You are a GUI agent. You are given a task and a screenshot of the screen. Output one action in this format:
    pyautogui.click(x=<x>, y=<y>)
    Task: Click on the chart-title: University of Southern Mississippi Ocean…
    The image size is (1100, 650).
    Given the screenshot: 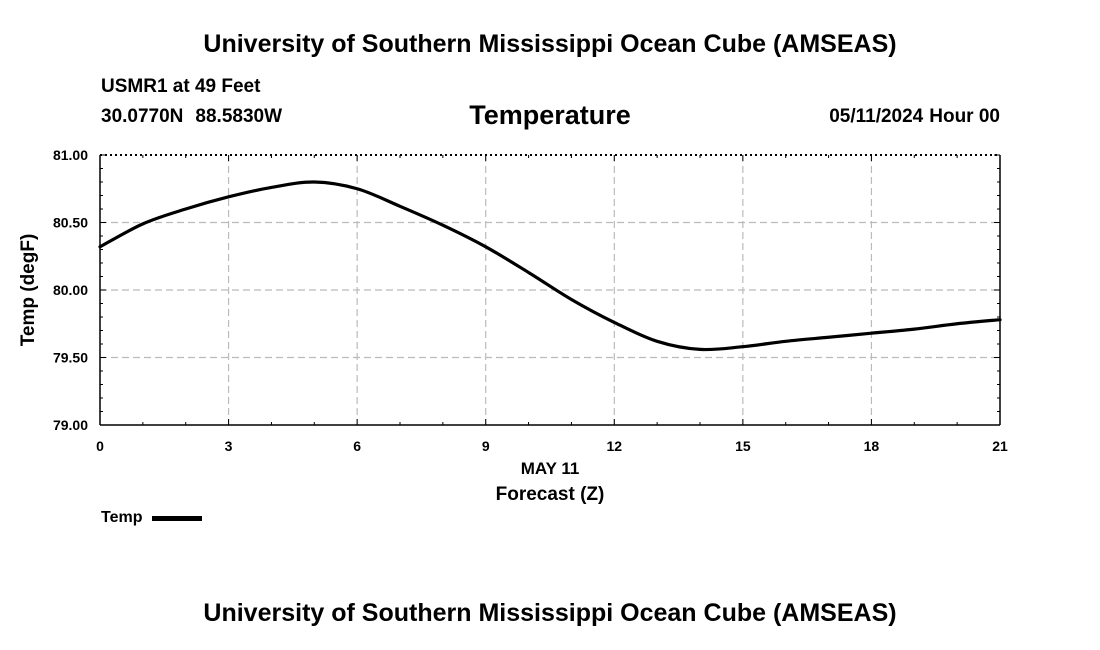 What is the action you would take?
    pyautogui.click(x=550, y=44)
    